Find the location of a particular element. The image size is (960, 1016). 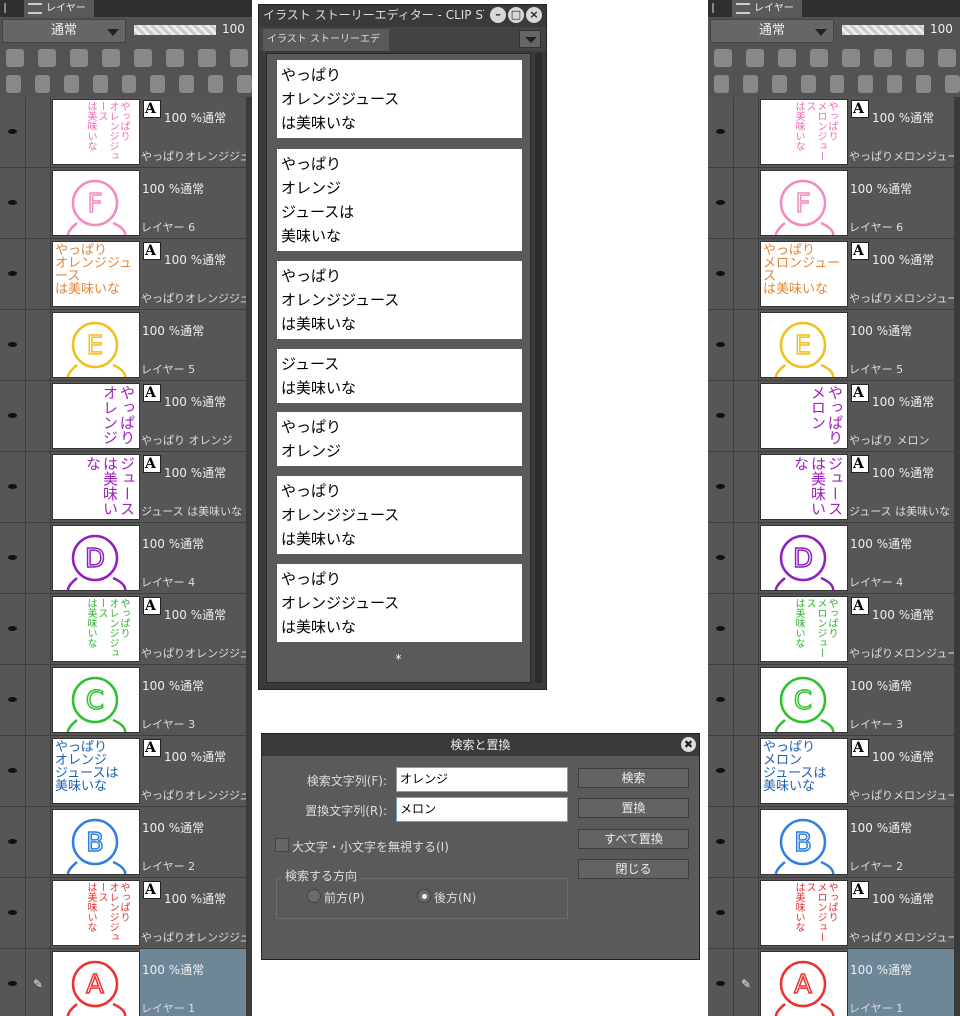

story-text-block: やっぱり オレンジ is located at coordinates (399, 439).